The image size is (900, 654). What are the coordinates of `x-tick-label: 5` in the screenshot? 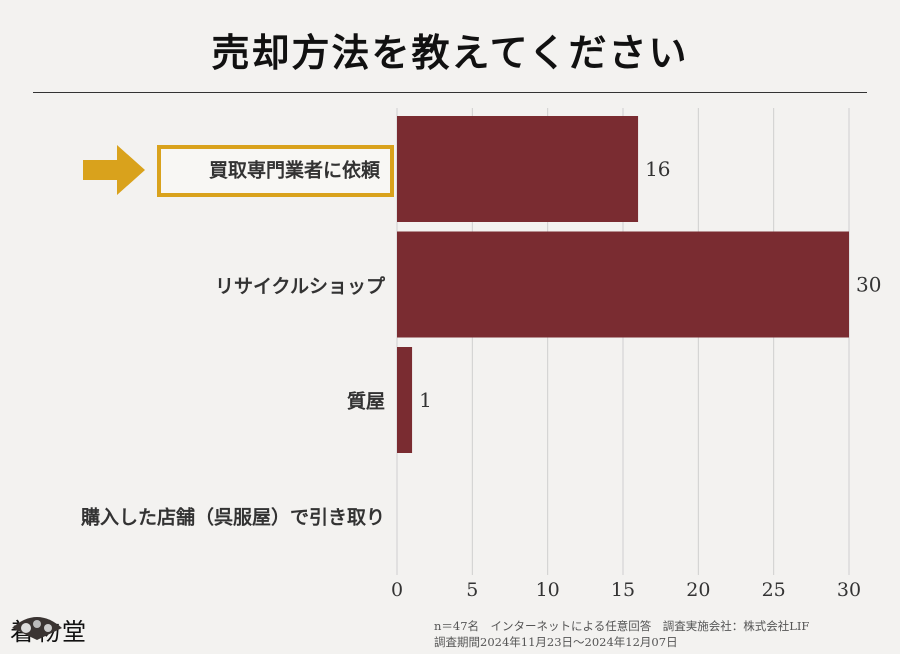 It's located at (472, 590).